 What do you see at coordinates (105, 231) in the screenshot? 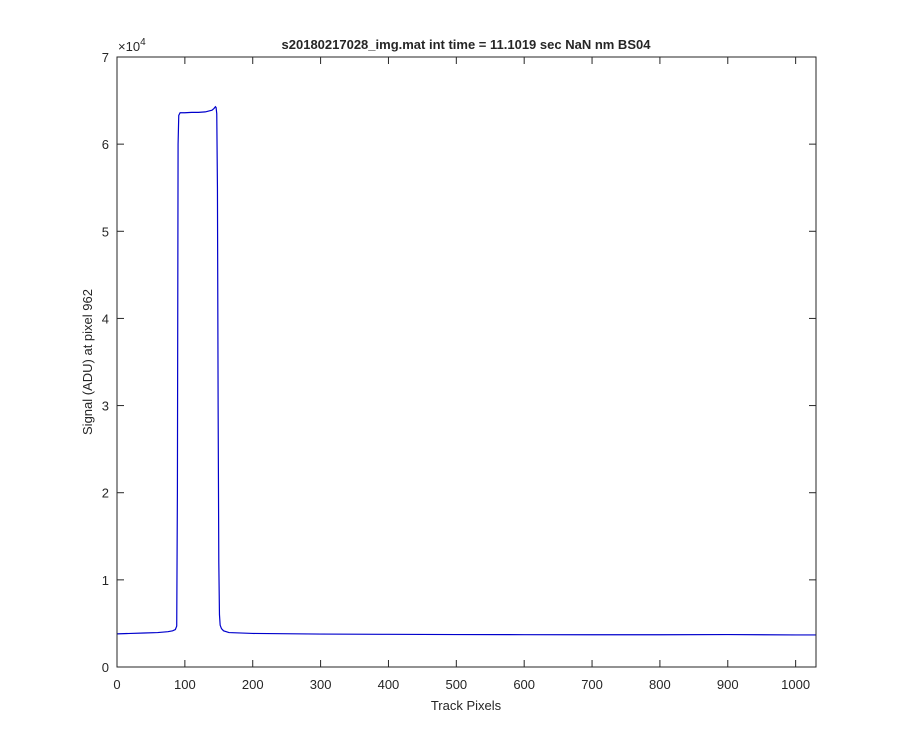
I see `y-tick-label: 5` at bounding box center [105, 231].